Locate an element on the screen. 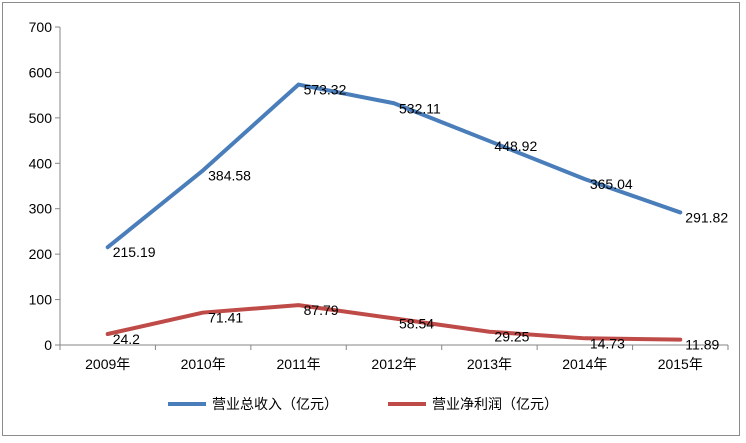  y-tick-label: 0 is located at coordinates (48, 345).